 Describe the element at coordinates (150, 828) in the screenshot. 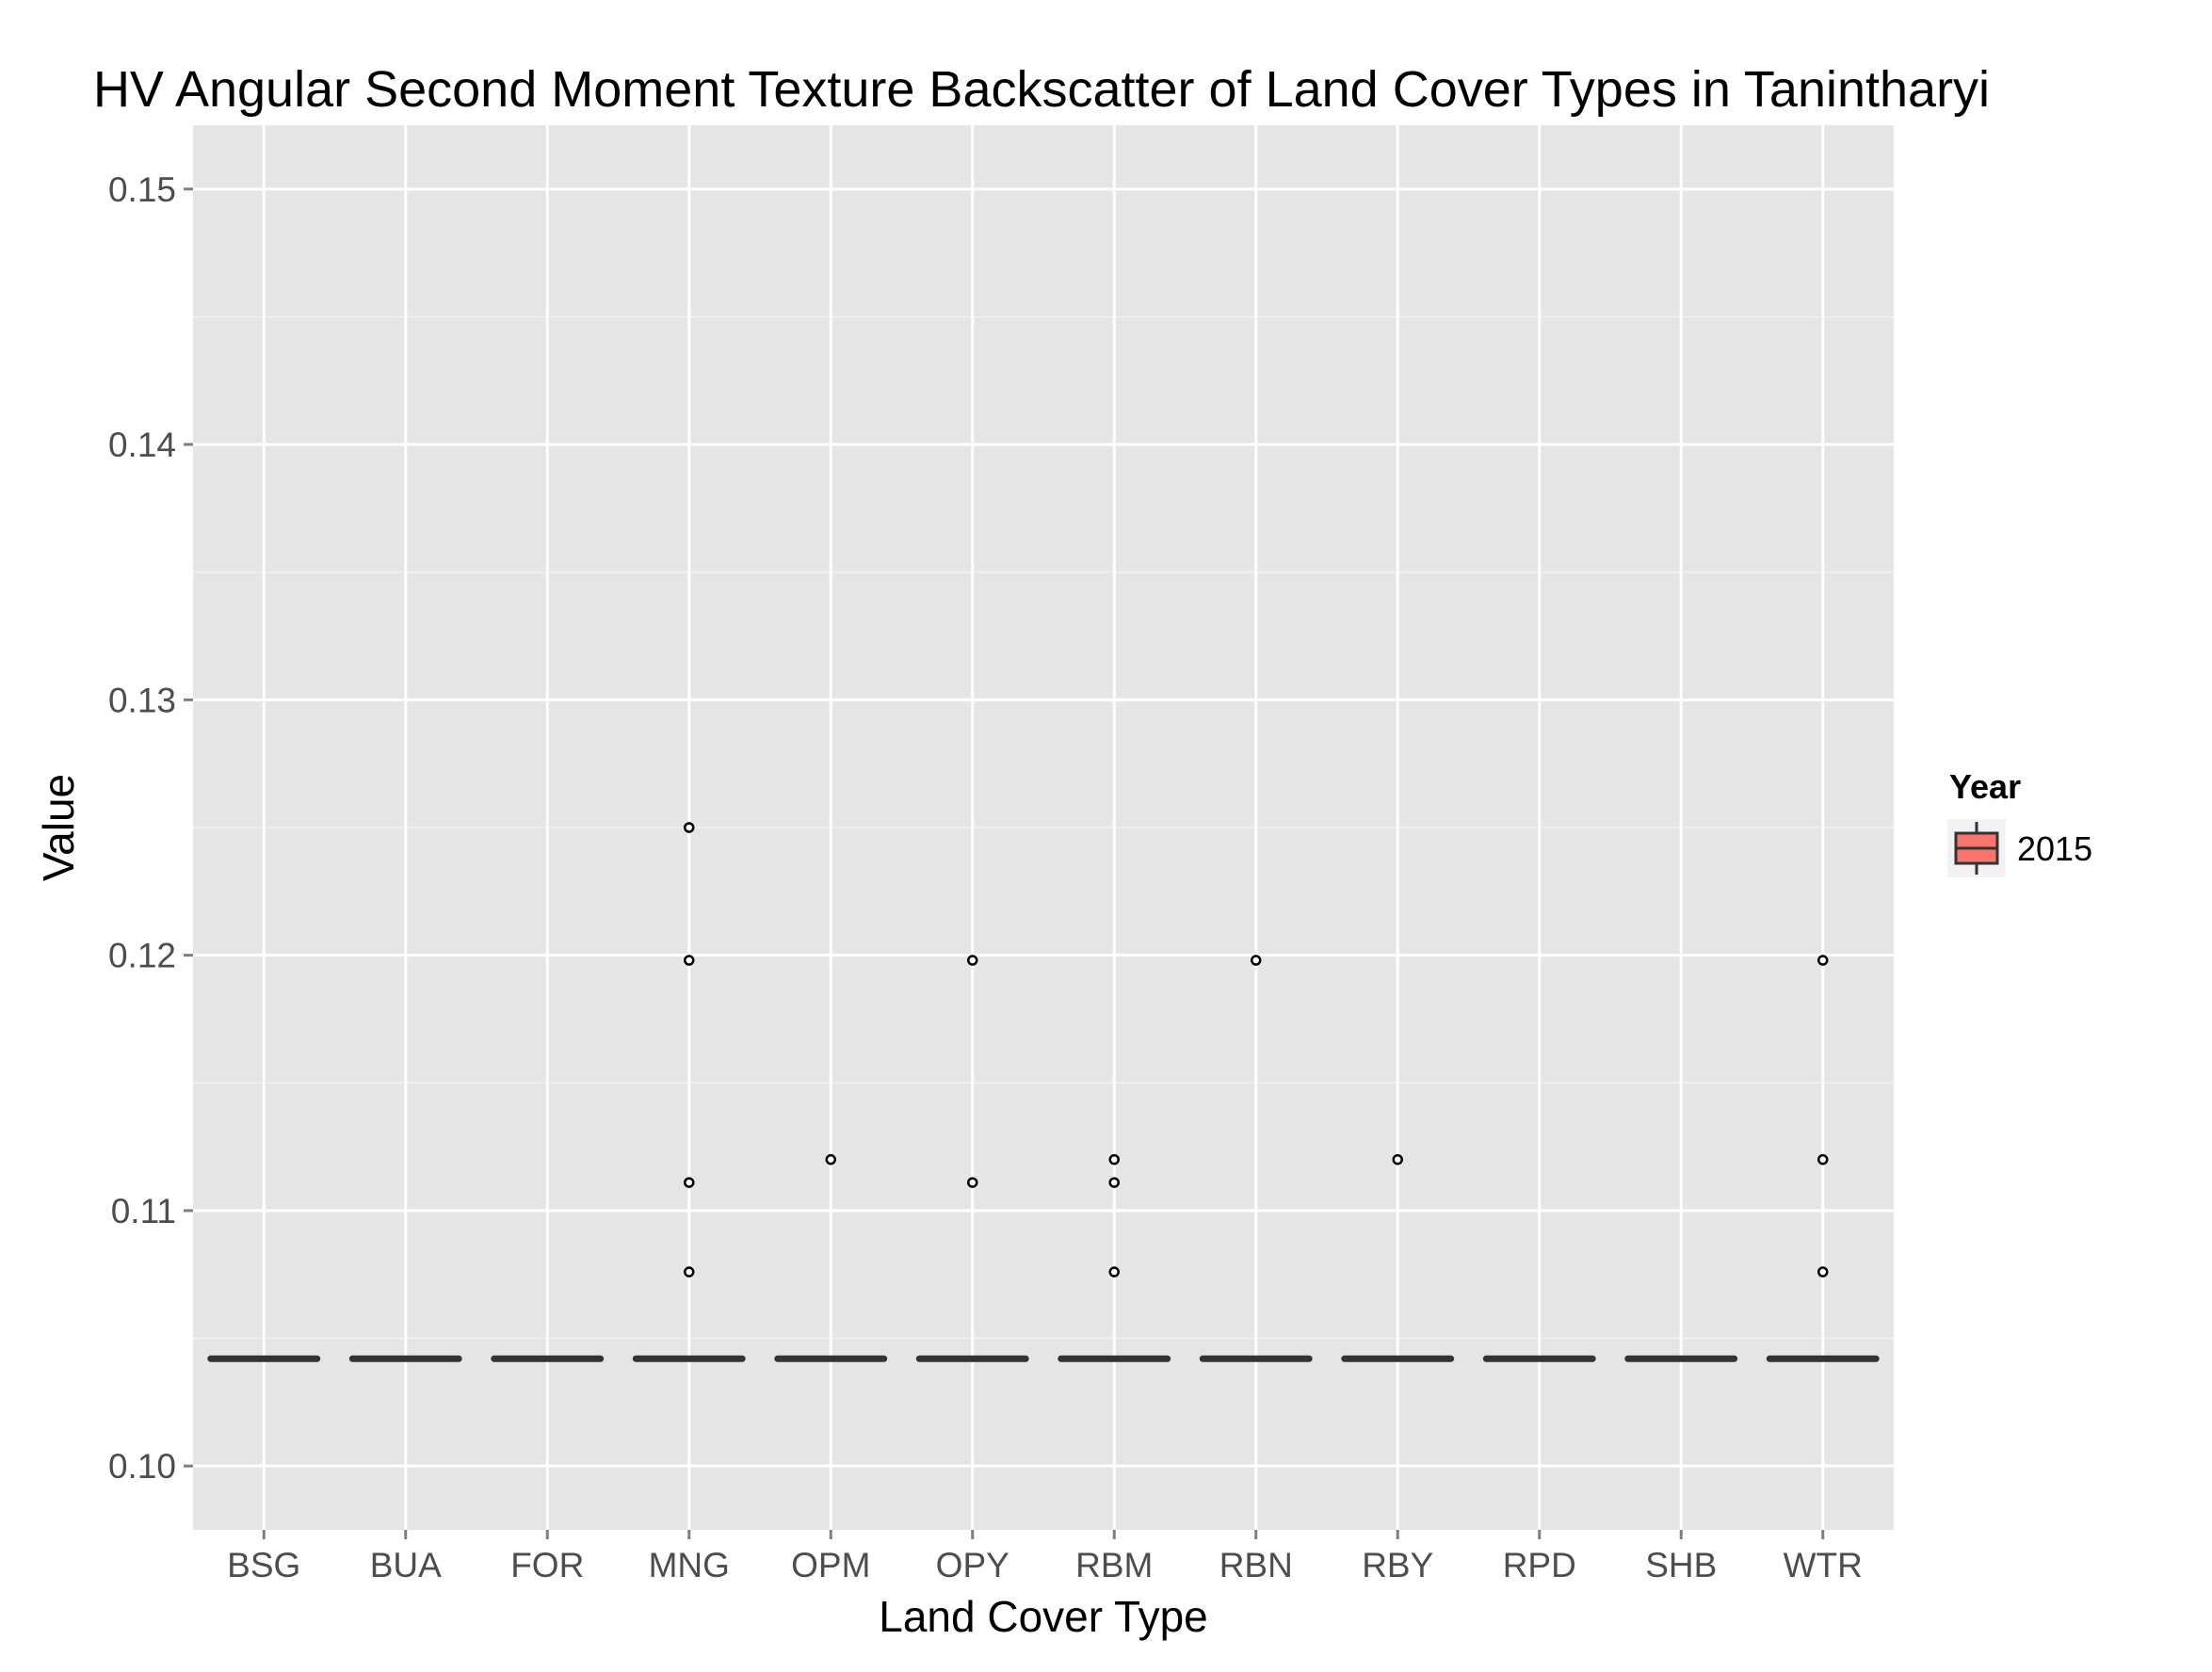

I see `y-axis: 0.10 0.11 0.12 0.13 0.14 0.15` at that location.